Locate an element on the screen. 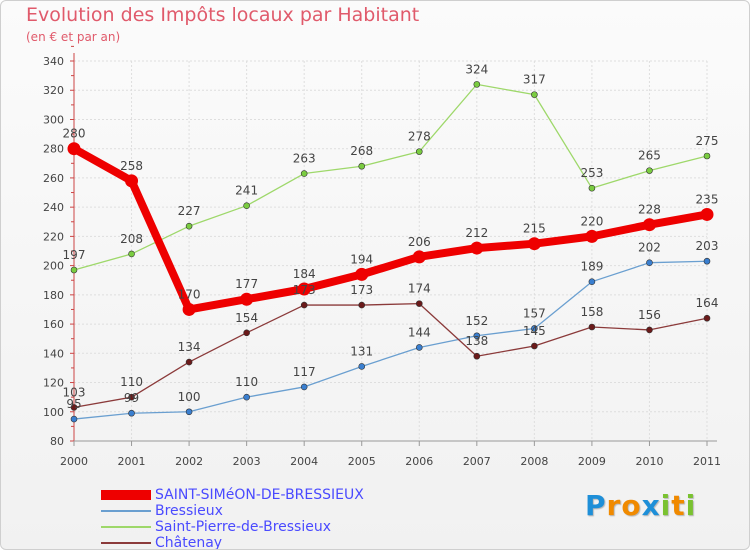 The image size is (750, 550). x-tick-label: 2011 is located at coordinates (707, 461).